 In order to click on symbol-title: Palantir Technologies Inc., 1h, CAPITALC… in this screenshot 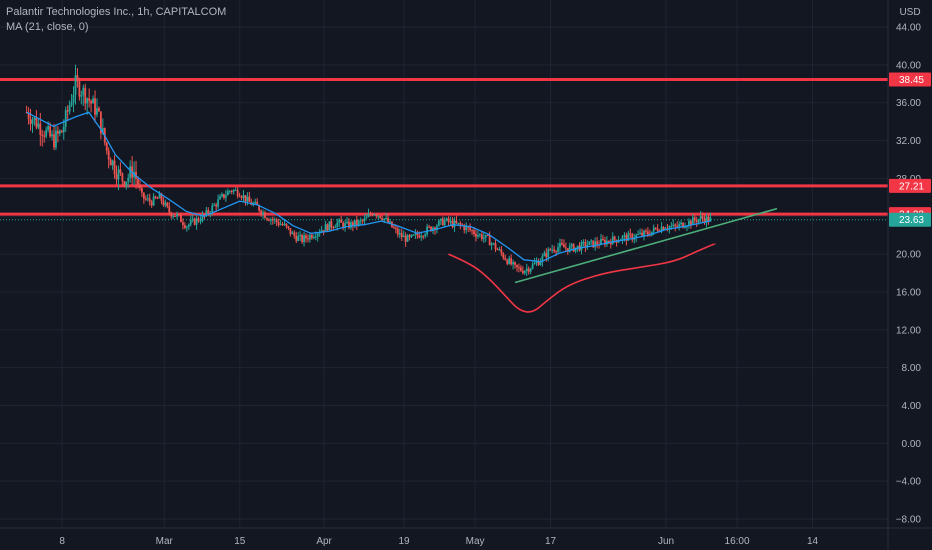, I will do `click(116, 12)`.